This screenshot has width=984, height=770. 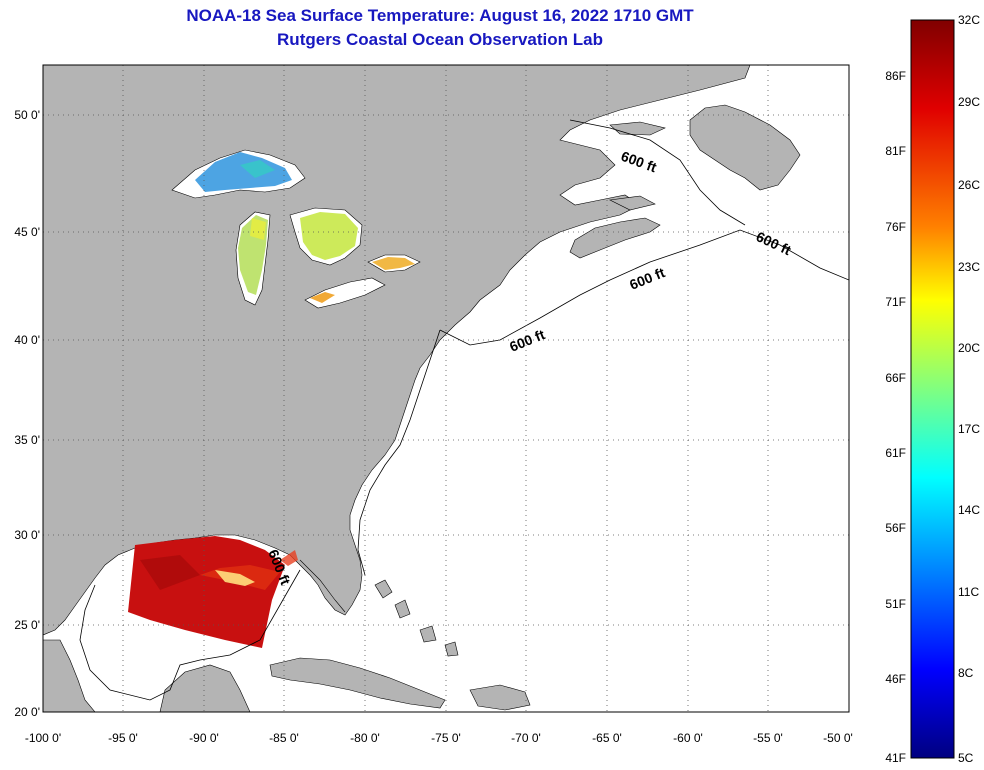 What do you see at coordinates (329, 236) in the screenshot?
I see `sst-lake-huron` at bounding box center [329, 236].